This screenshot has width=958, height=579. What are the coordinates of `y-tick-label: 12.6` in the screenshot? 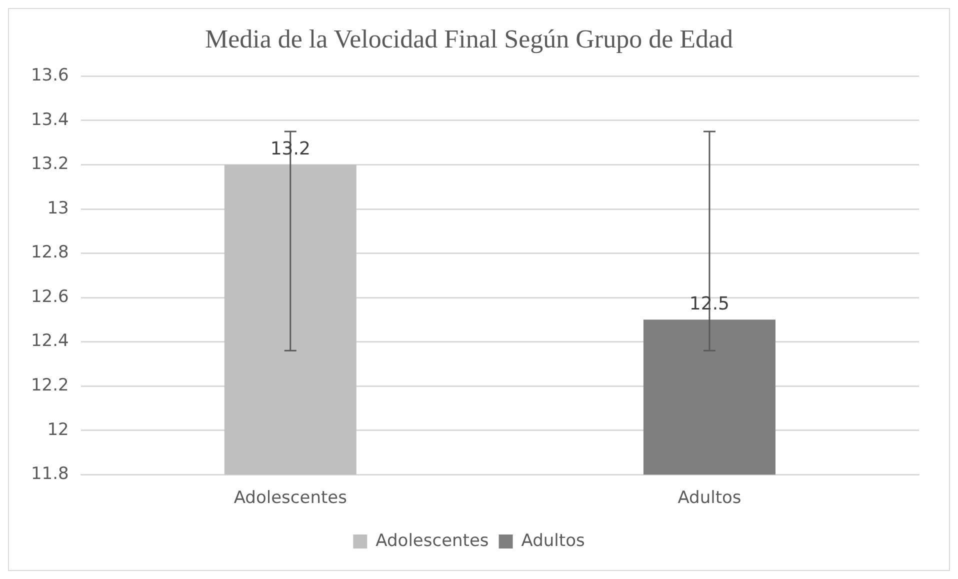 It's located at (49, 296).